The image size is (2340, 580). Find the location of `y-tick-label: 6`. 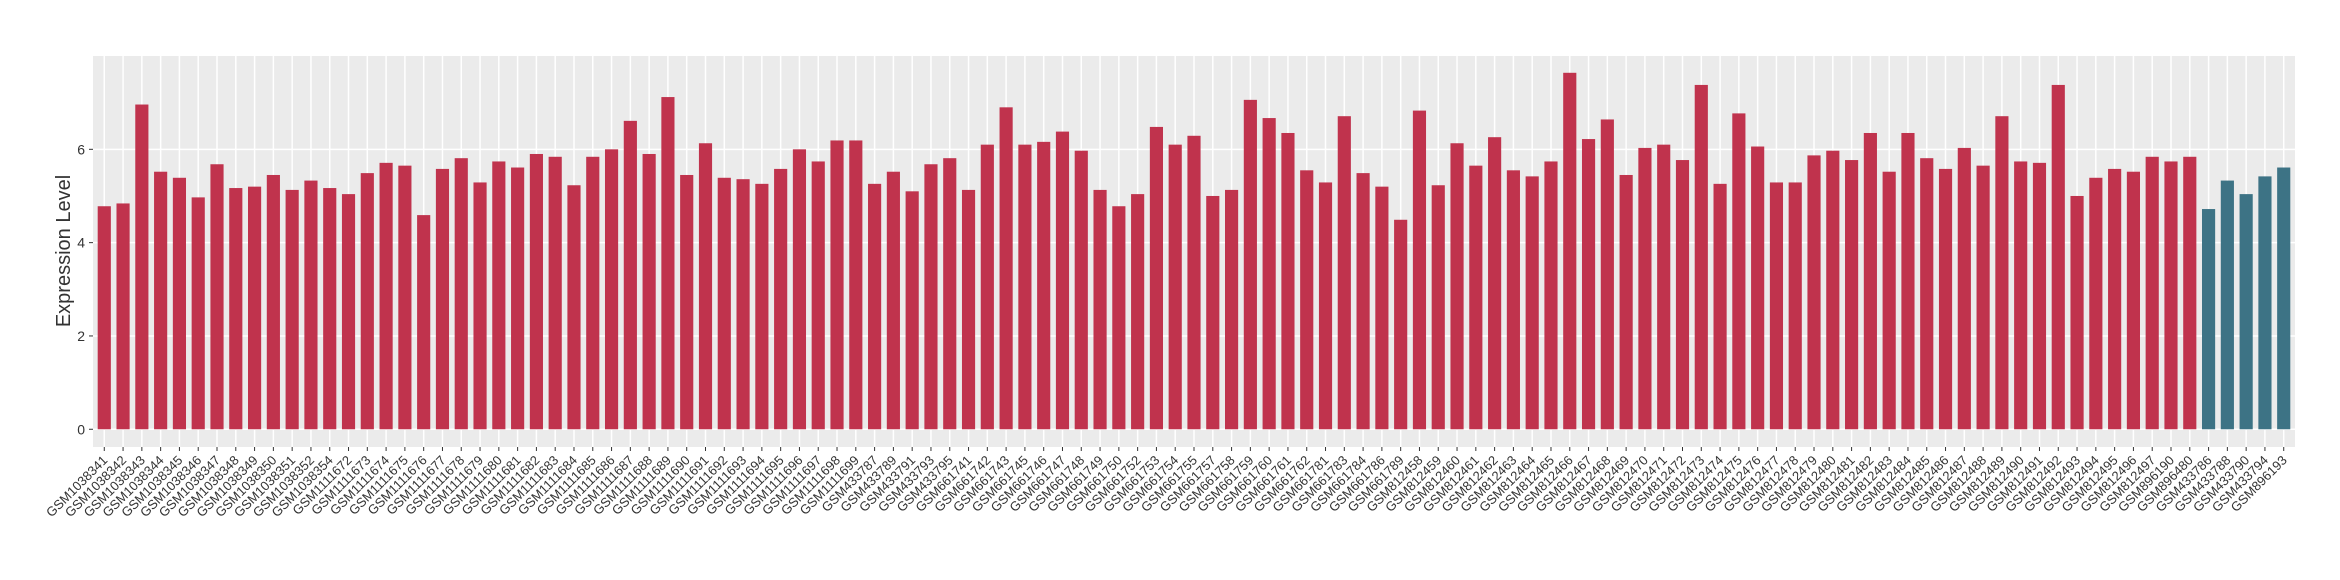

y-tick-label: 6 is located at coordinates (81, 149).